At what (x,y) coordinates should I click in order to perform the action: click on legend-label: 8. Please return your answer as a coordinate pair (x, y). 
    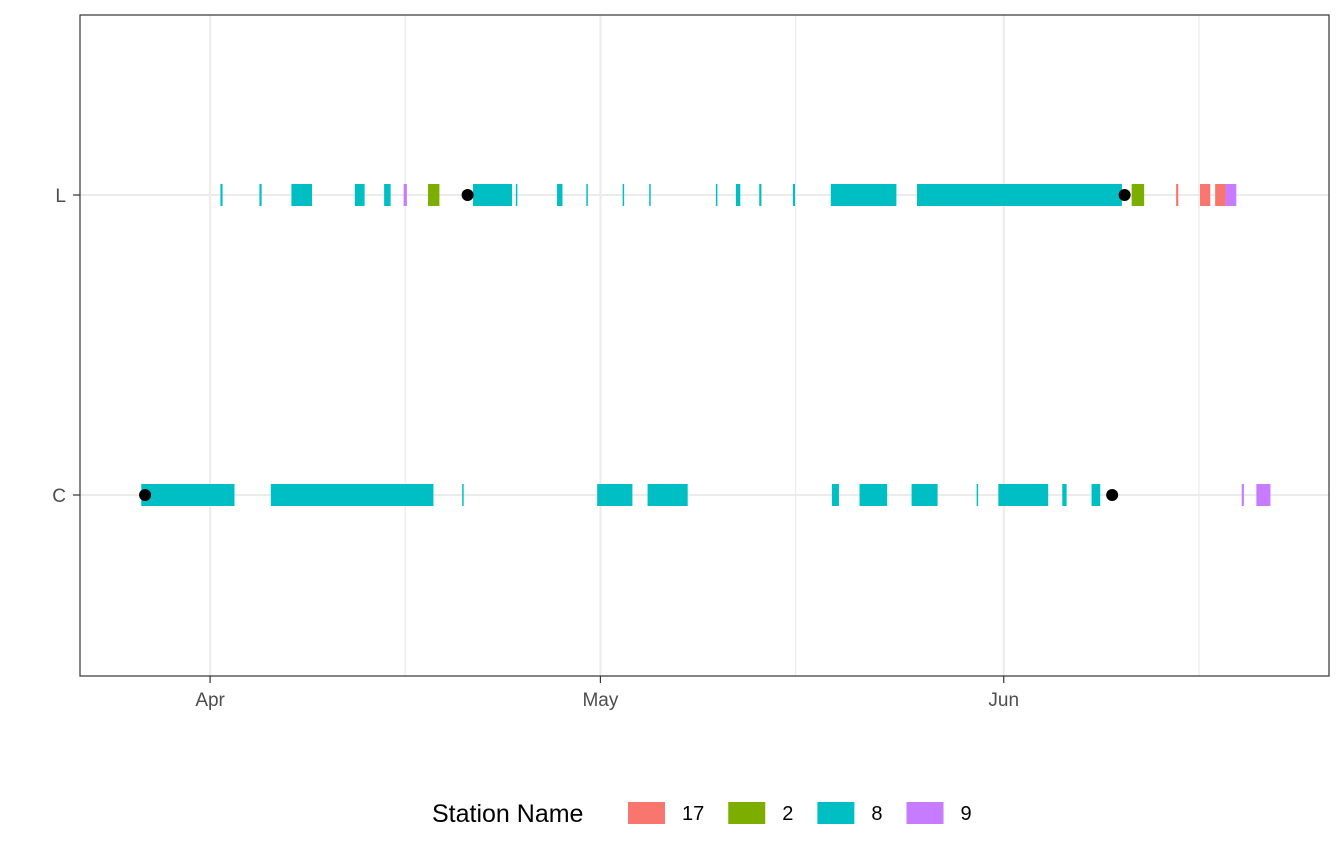
    Looking at the image, I should click on (876, 814).